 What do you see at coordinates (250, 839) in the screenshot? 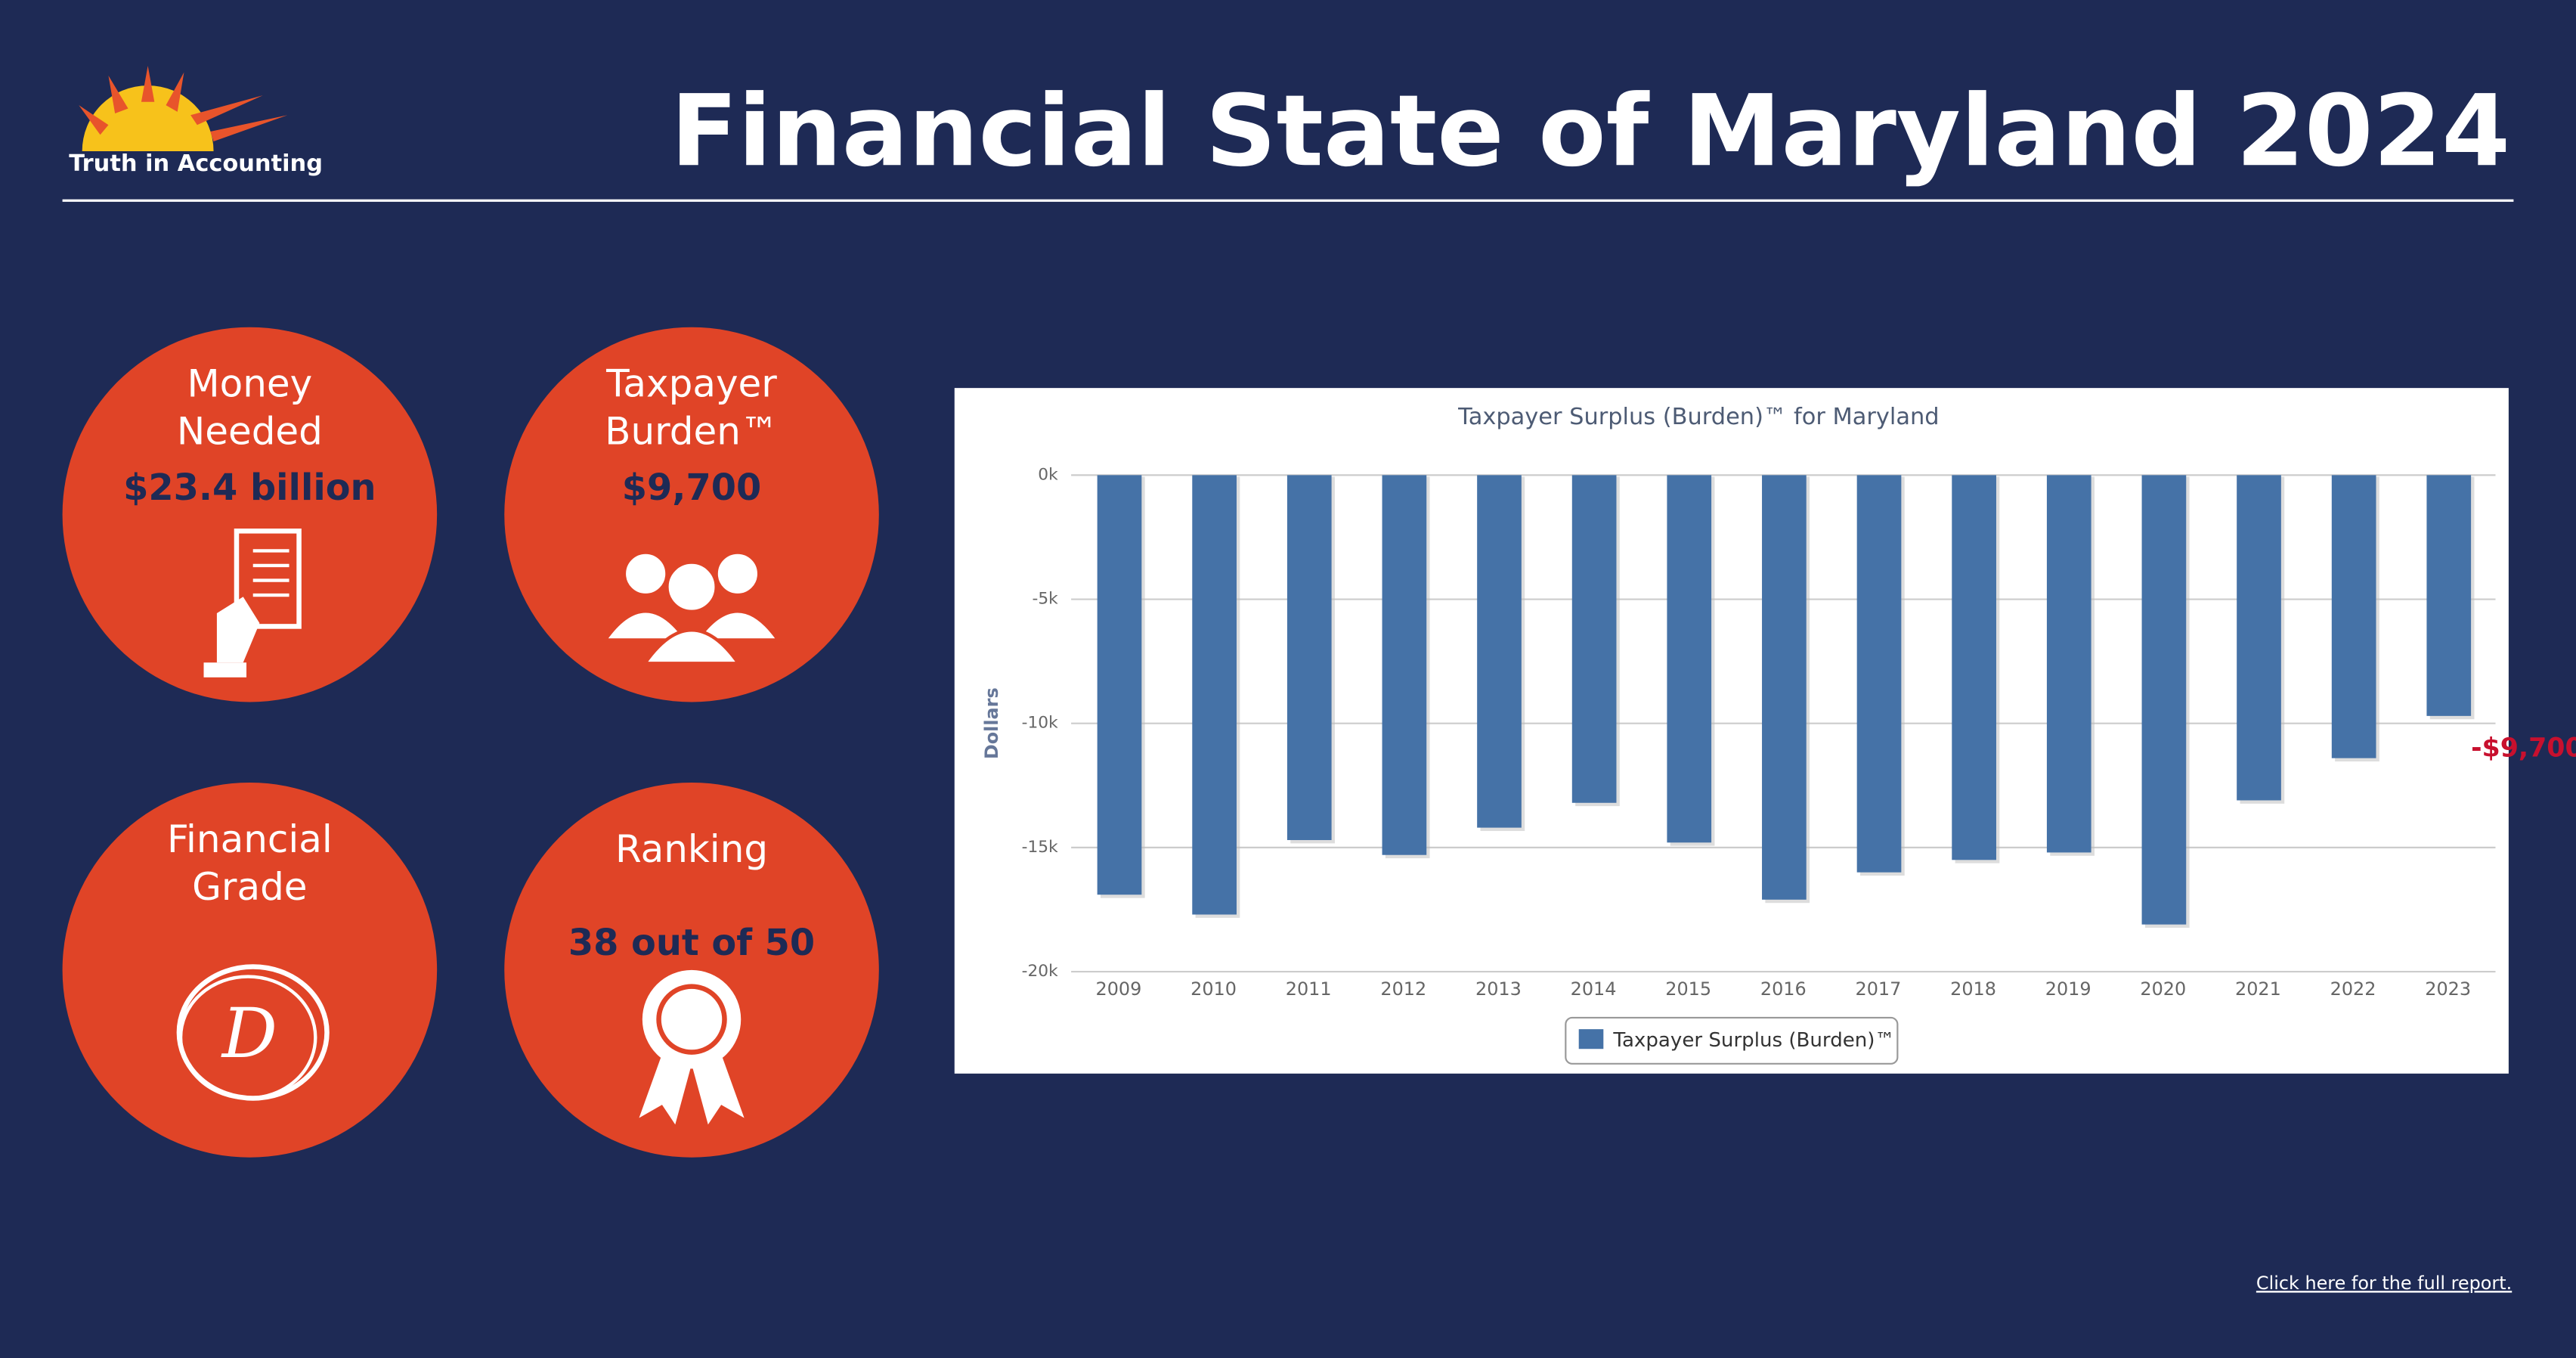
I see `card-title: Financial` at bounding box center [250, 839].